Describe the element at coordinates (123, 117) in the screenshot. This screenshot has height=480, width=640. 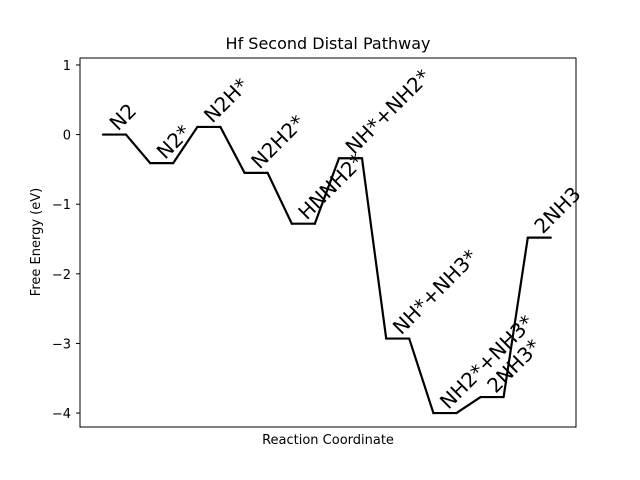
I see `state-label: N2` at that location.